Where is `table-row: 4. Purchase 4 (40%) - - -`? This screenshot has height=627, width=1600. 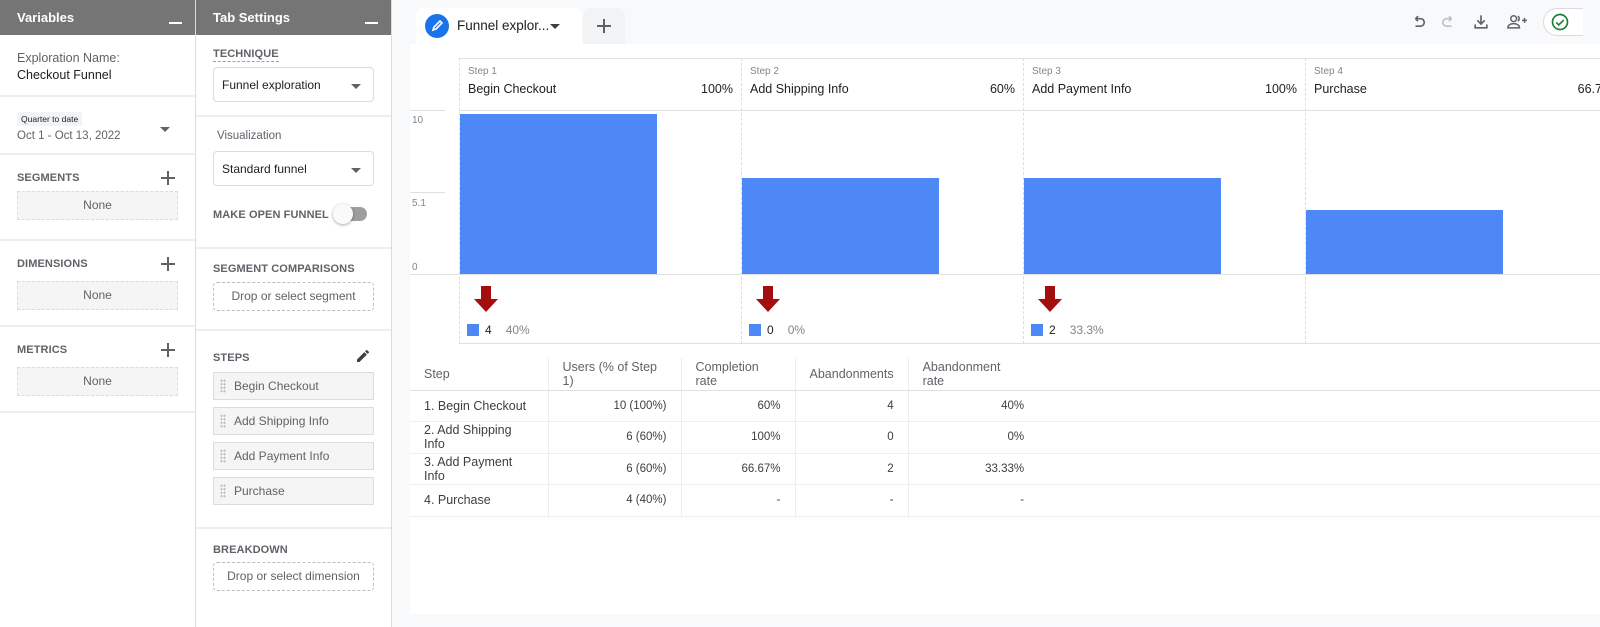 table-row: 4. Purchase 4 (40%) - - - is located at coordinates (1005, 500).